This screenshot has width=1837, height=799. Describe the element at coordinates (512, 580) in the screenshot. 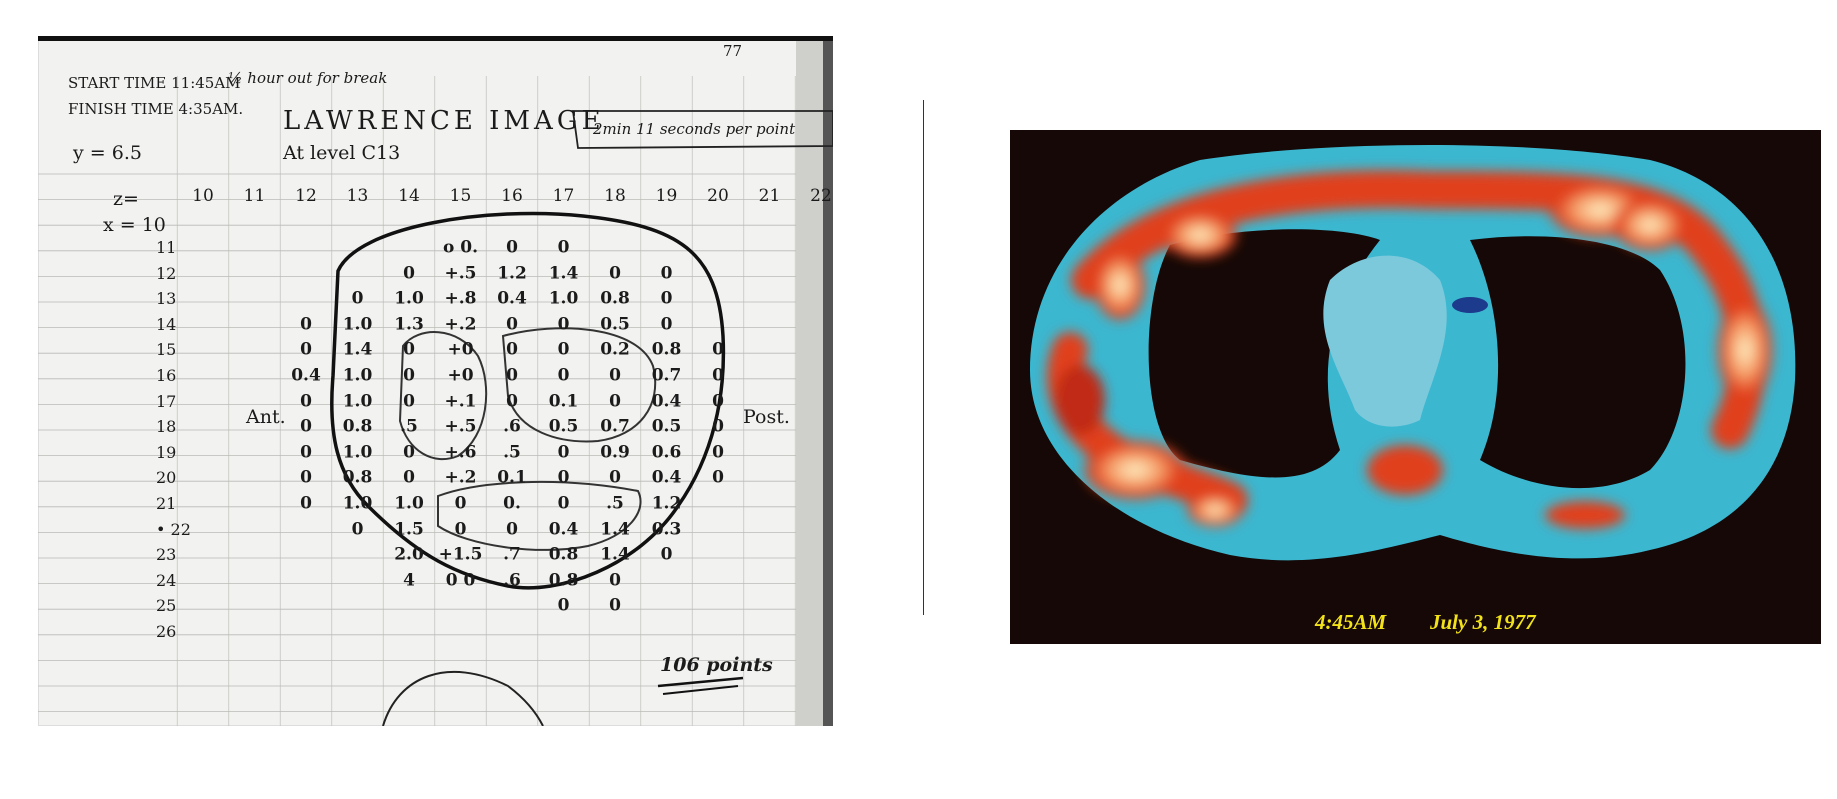

I see `data-cell: .6` at that location.